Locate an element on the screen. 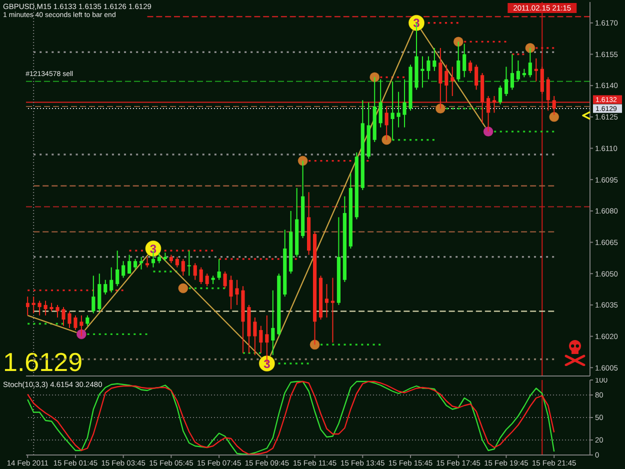 The width and height of the screenshot is (625, 469). annotation: 1.6129 is located at coordinates (43, 362).